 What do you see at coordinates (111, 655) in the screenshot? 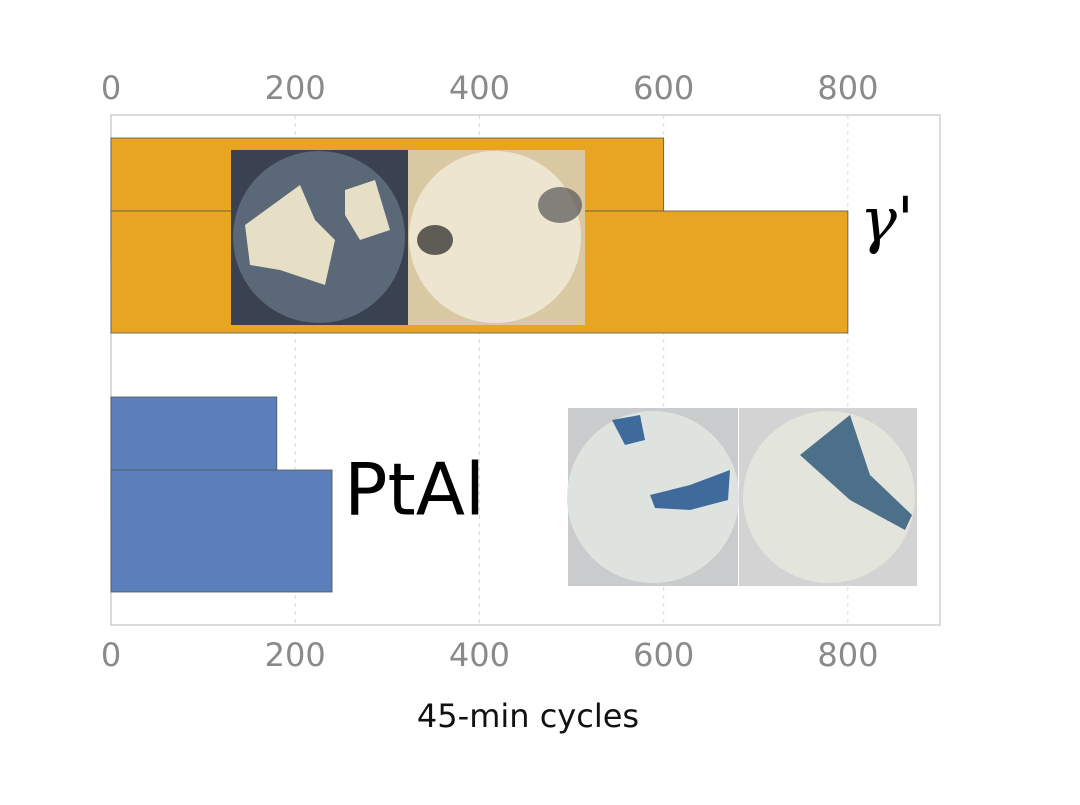
I see `x-tick-label: 0` at bounding box center [111, 655].